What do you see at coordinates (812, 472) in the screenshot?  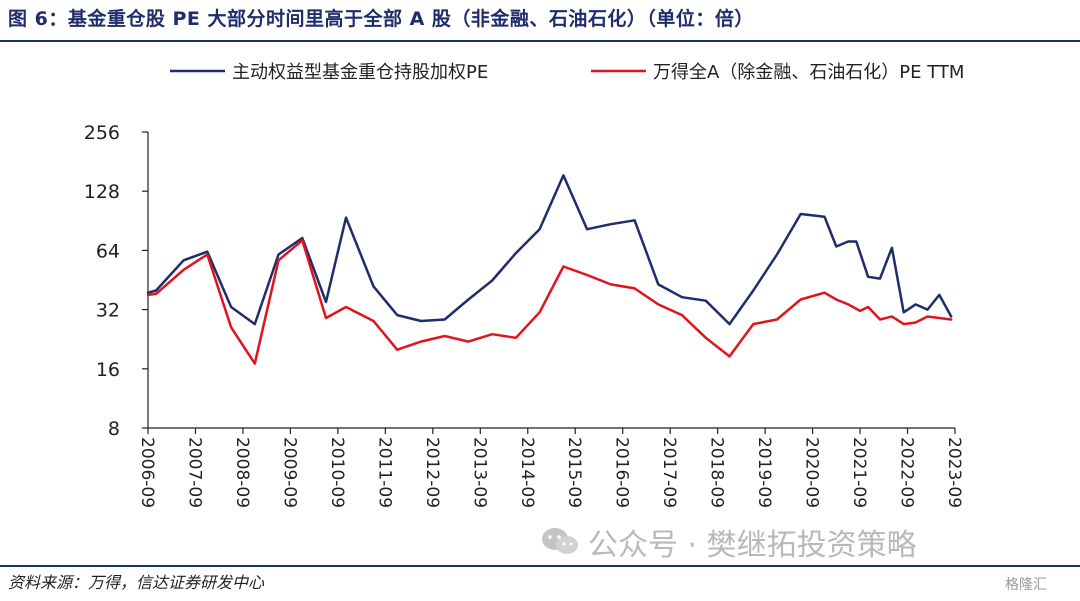 I see `x-tick-label: 2020-09` at bounding box center [812, 472].